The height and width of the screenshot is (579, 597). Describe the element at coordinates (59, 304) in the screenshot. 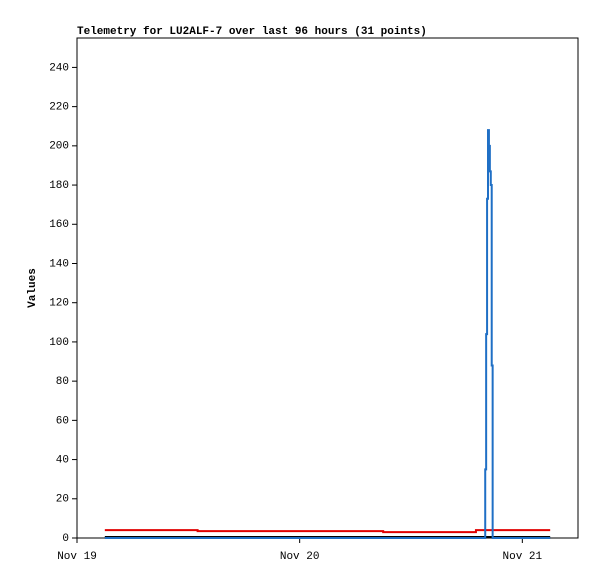

I see `y-tick-label: 120` at that location.